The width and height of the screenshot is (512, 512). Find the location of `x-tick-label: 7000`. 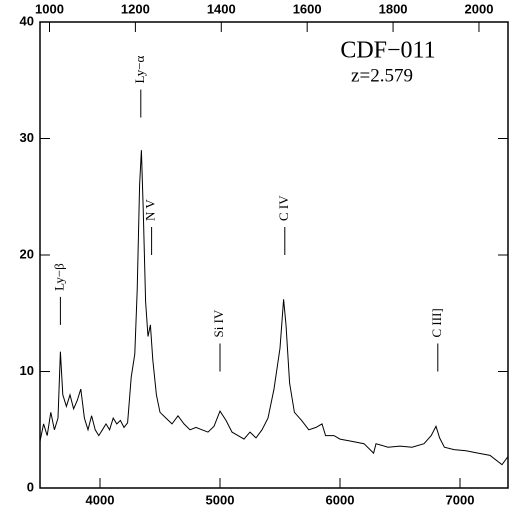

x-tick-label: 7000 is located at coordinates (460, 499).